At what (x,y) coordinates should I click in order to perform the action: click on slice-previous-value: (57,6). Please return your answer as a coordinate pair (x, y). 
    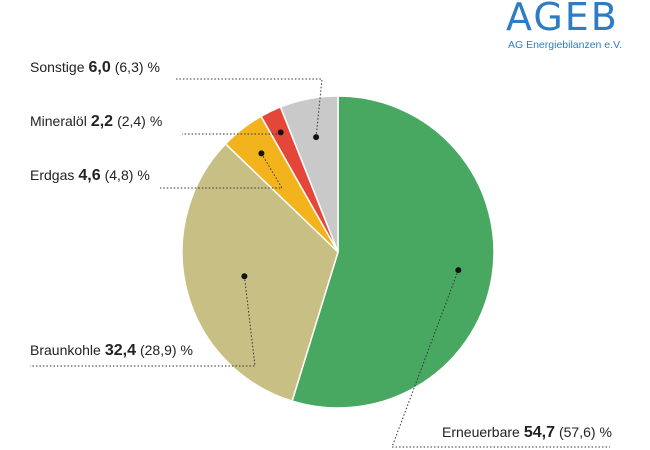
    Looking at the image, I should click on (577, 432).